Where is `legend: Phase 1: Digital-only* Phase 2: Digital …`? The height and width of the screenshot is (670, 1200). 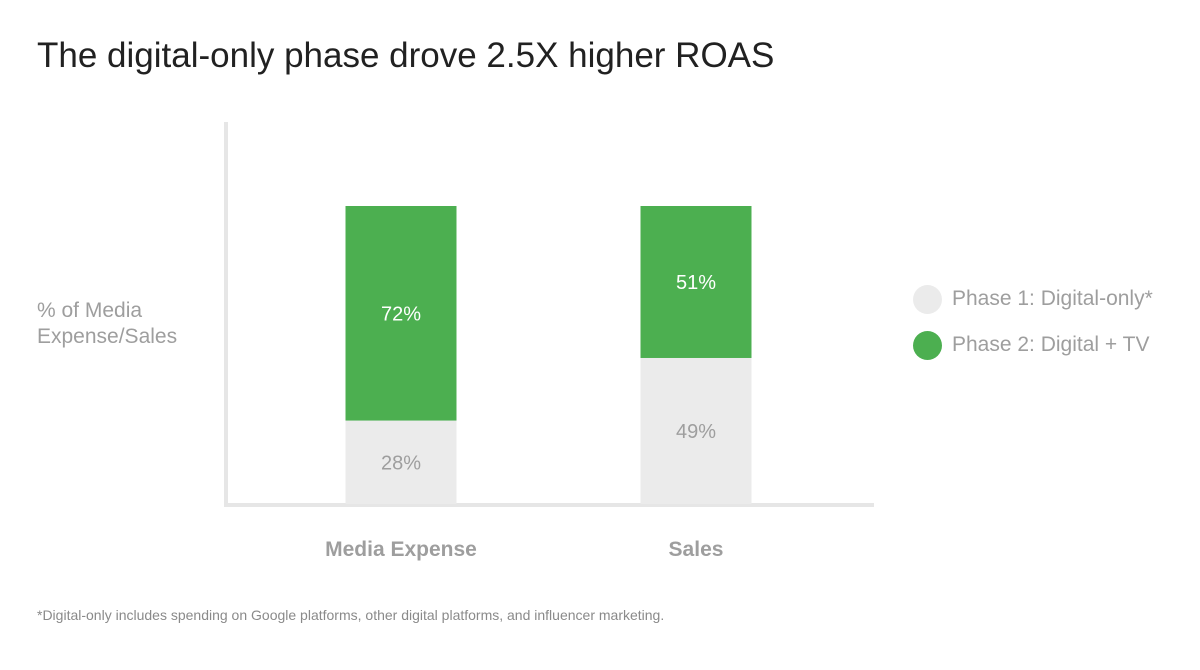 legend: Phase 1: Digital-only* Phase 2: Digital … is located at coordinates (1033, 330).